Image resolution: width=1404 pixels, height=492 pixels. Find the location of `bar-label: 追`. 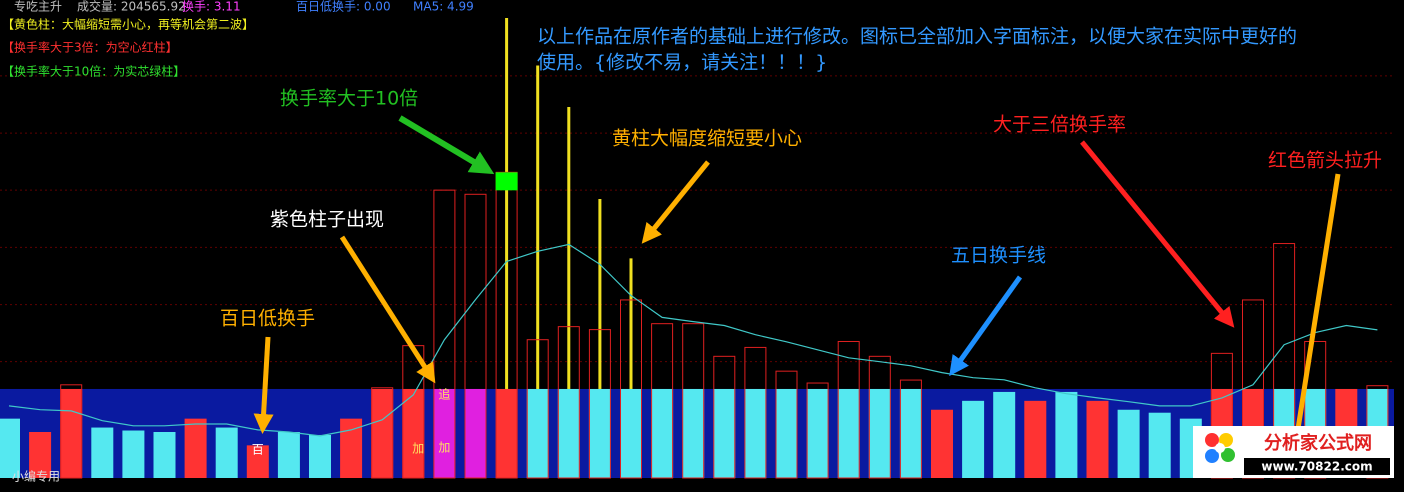

bar-label: 追 is located at coordinates (444, 394).